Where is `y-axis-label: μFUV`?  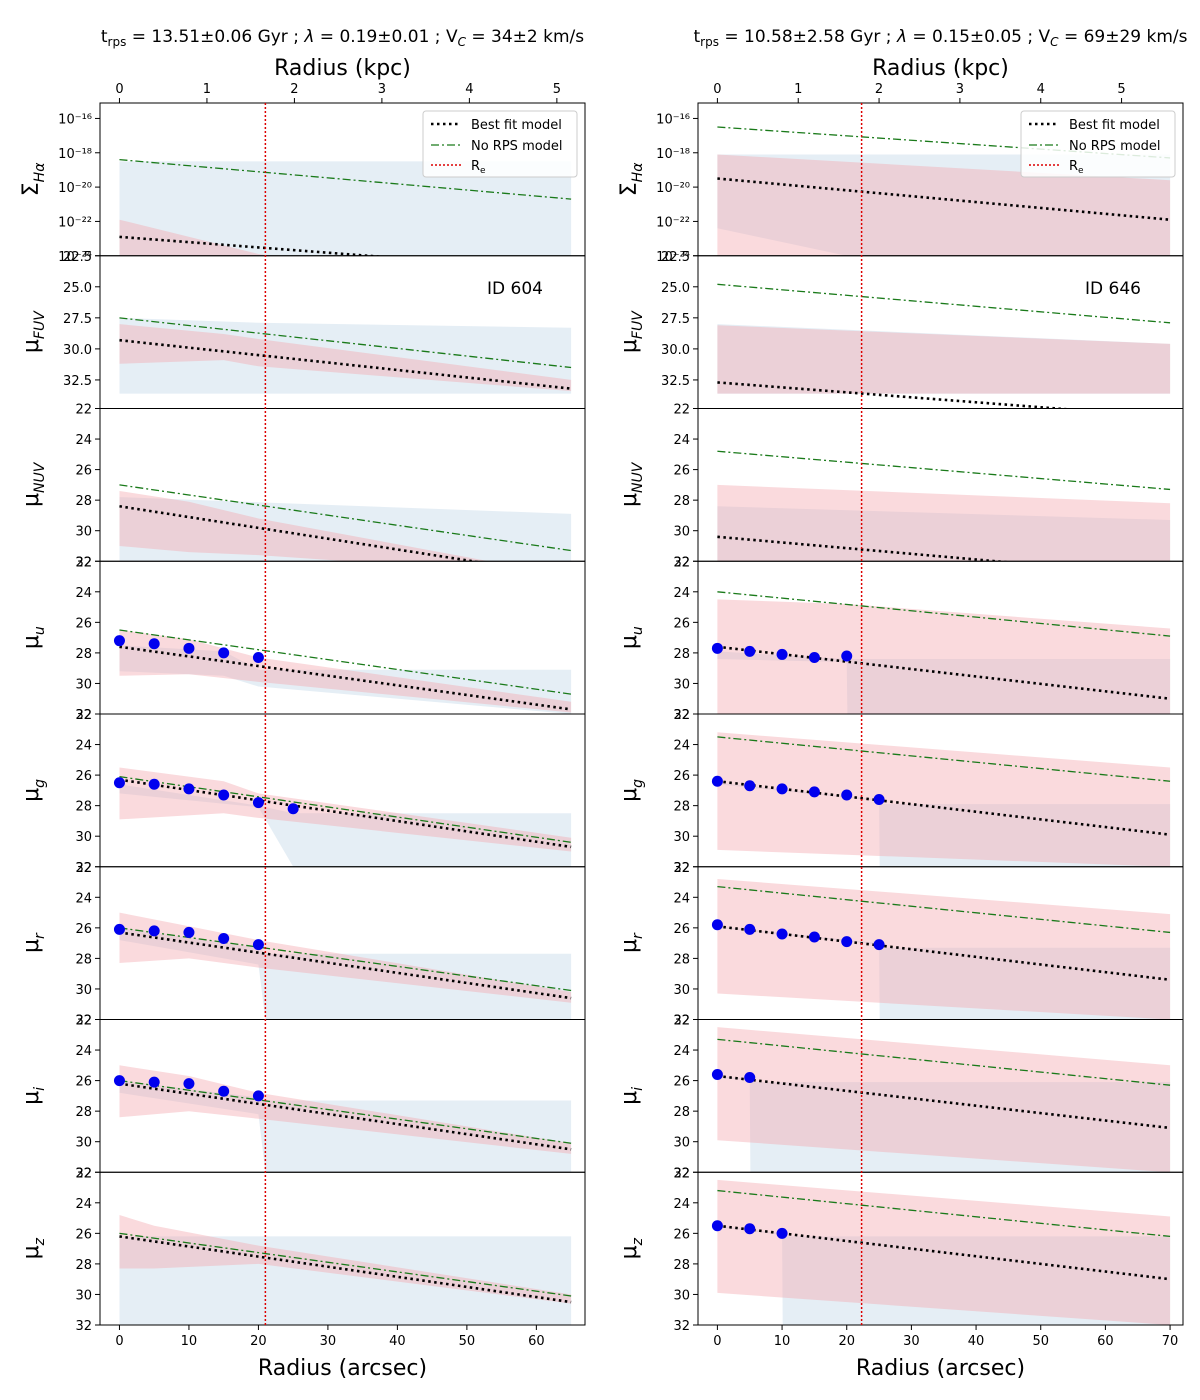 y-axis-label: μFUV is located at coordinates (631, 331).